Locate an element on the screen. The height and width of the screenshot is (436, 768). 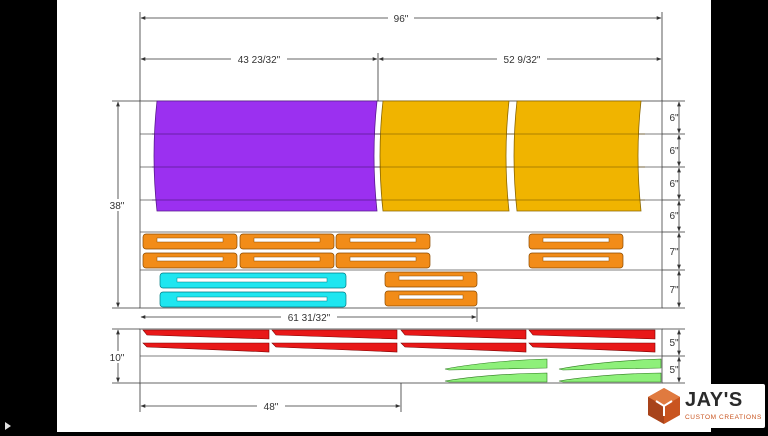
purple-panel is located at coordinates (265, 156).